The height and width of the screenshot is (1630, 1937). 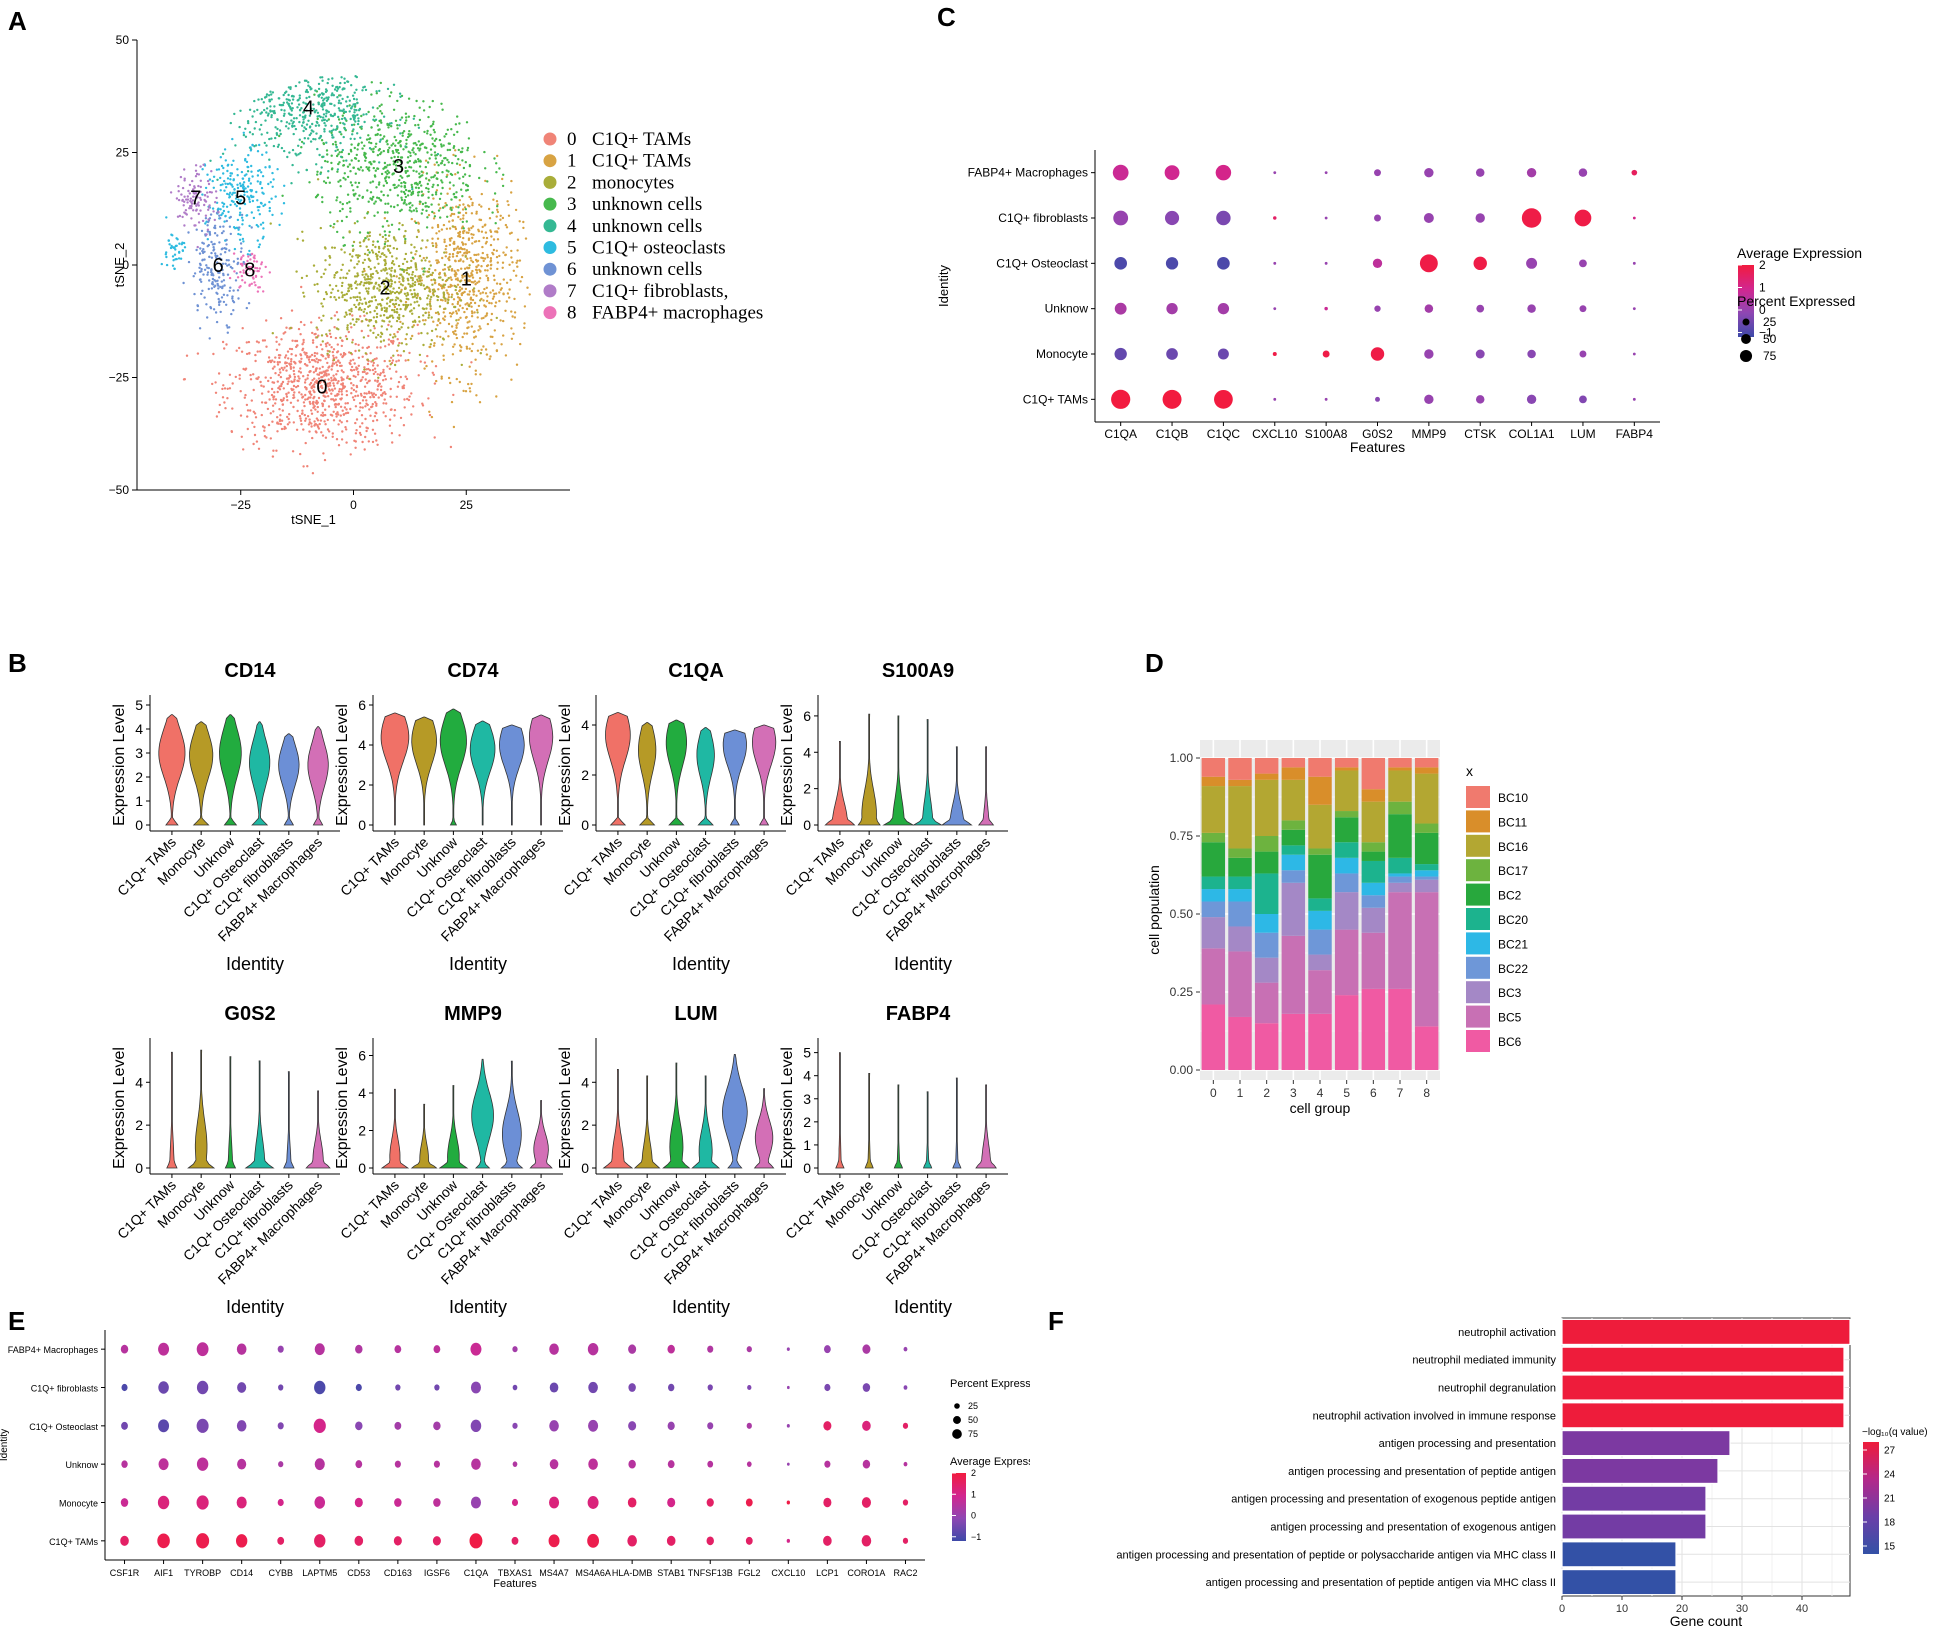 What do you see at coordinates (1373, 901) in the screenshot?
I see `bar-segment-bc22` at bounding box center [1373, 901].